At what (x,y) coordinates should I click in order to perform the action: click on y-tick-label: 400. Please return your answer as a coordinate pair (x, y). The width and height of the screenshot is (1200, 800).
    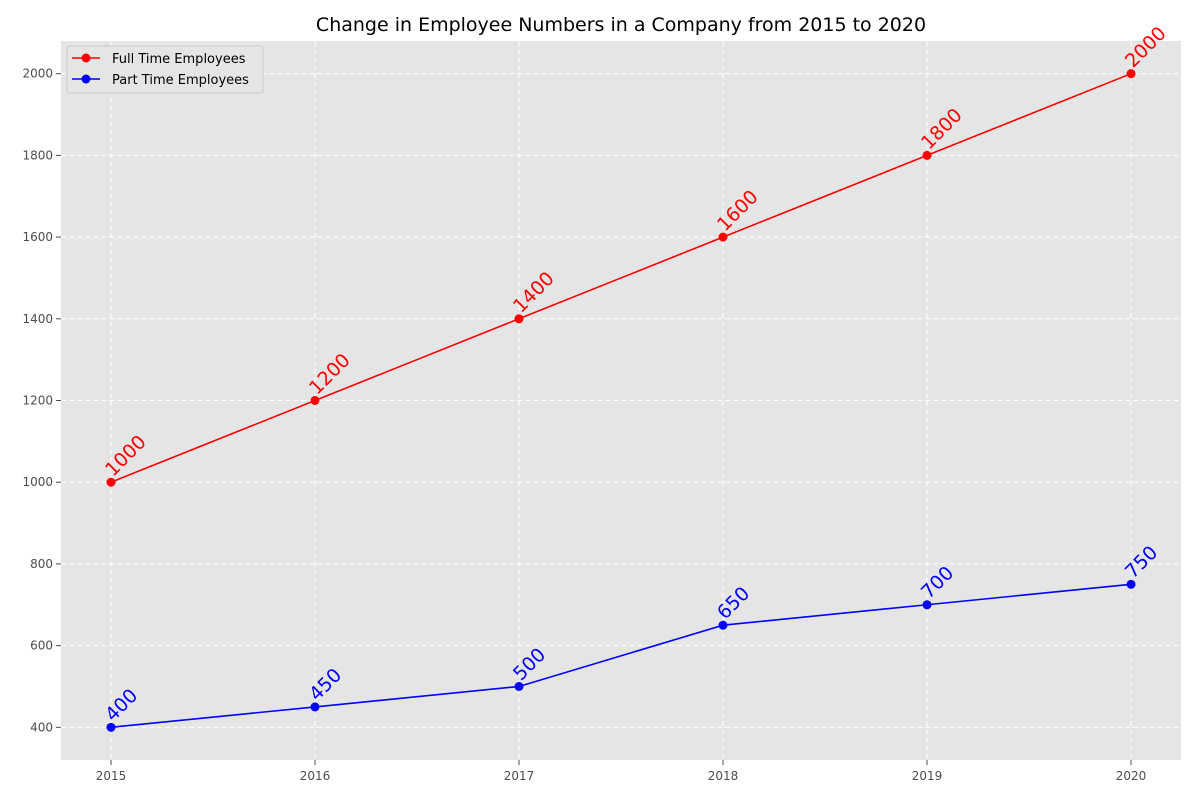
    Looking at the image, I should click on (41, 727).